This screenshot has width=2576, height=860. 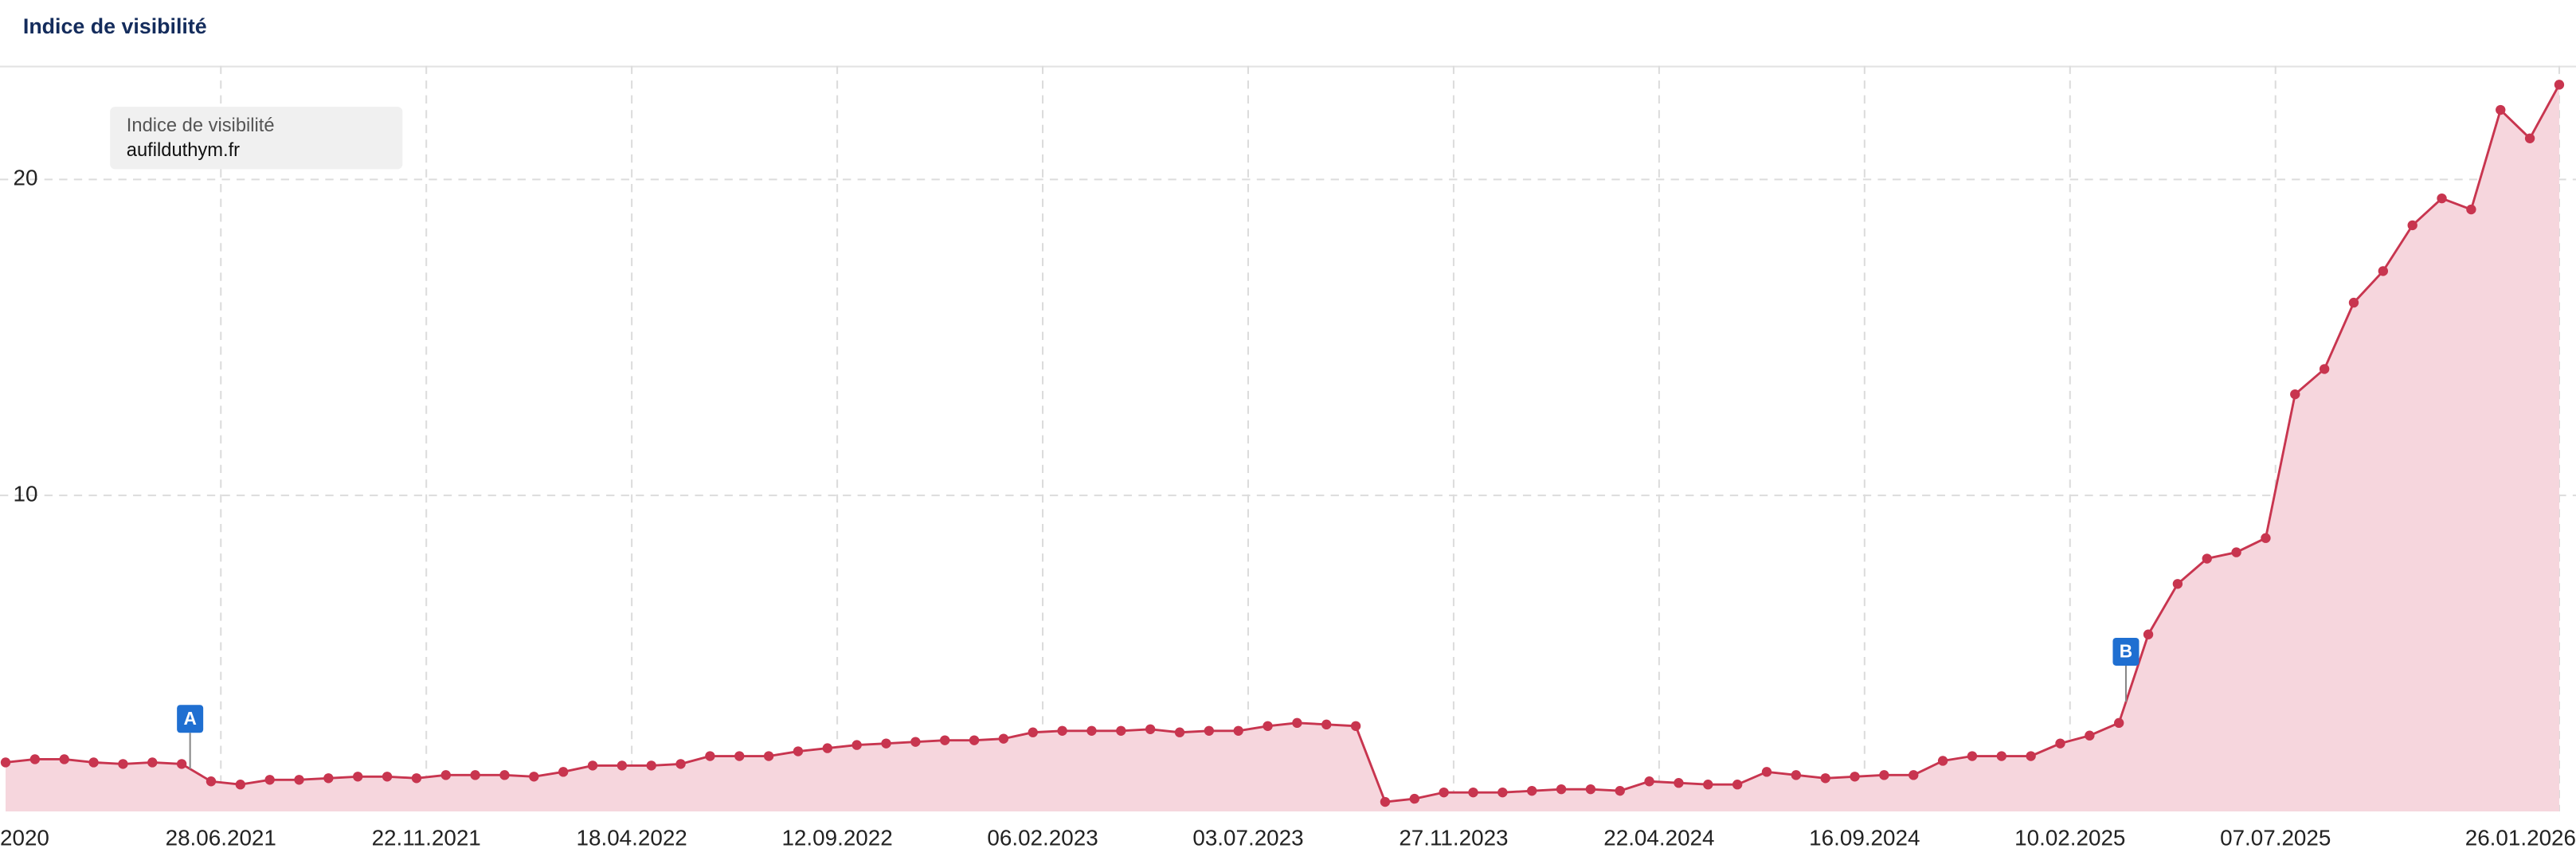 What do you see at coordinates (426, 837) in the screenshot?
I see `x-tick-label: 22.11.2021` at bounding box center [426, 837].